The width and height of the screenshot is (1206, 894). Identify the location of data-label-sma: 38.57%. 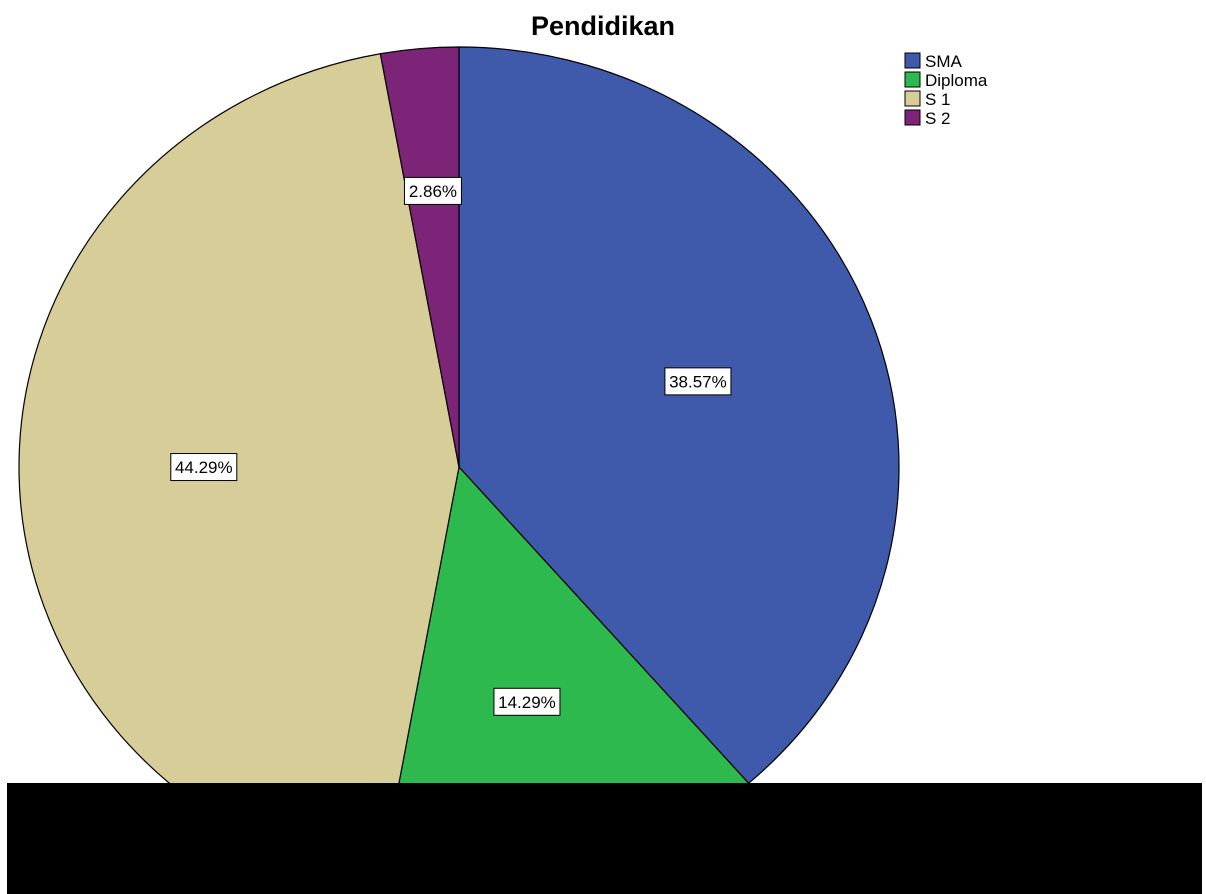
(698, 381).